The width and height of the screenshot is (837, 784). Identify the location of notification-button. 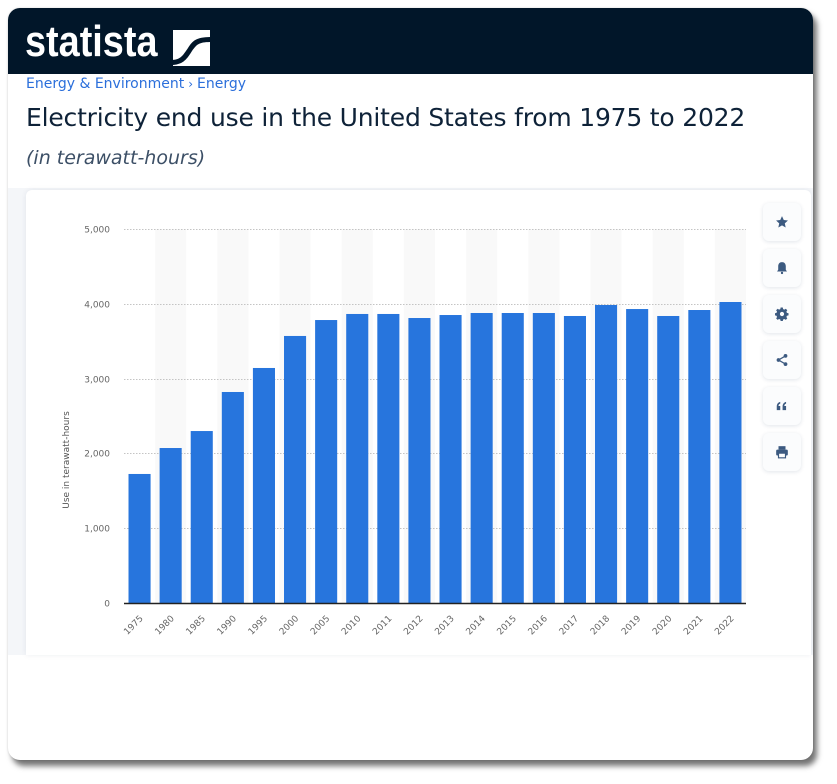
(782, 268).